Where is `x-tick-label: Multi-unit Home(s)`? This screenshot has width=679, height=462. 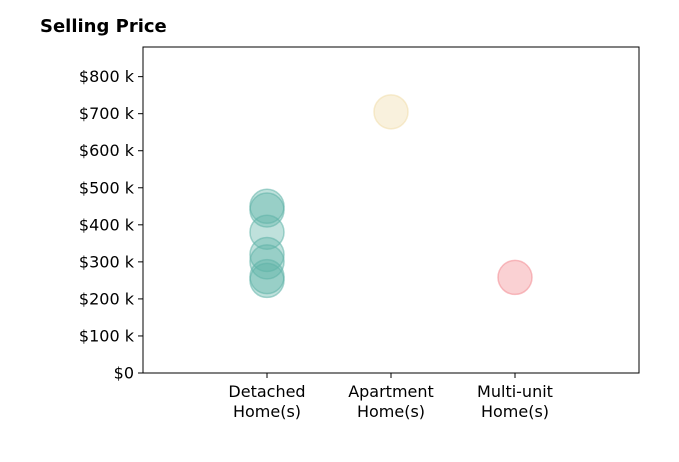
x-tick-label: Multi-unit Home(s) is located at coordinates (515, 401).